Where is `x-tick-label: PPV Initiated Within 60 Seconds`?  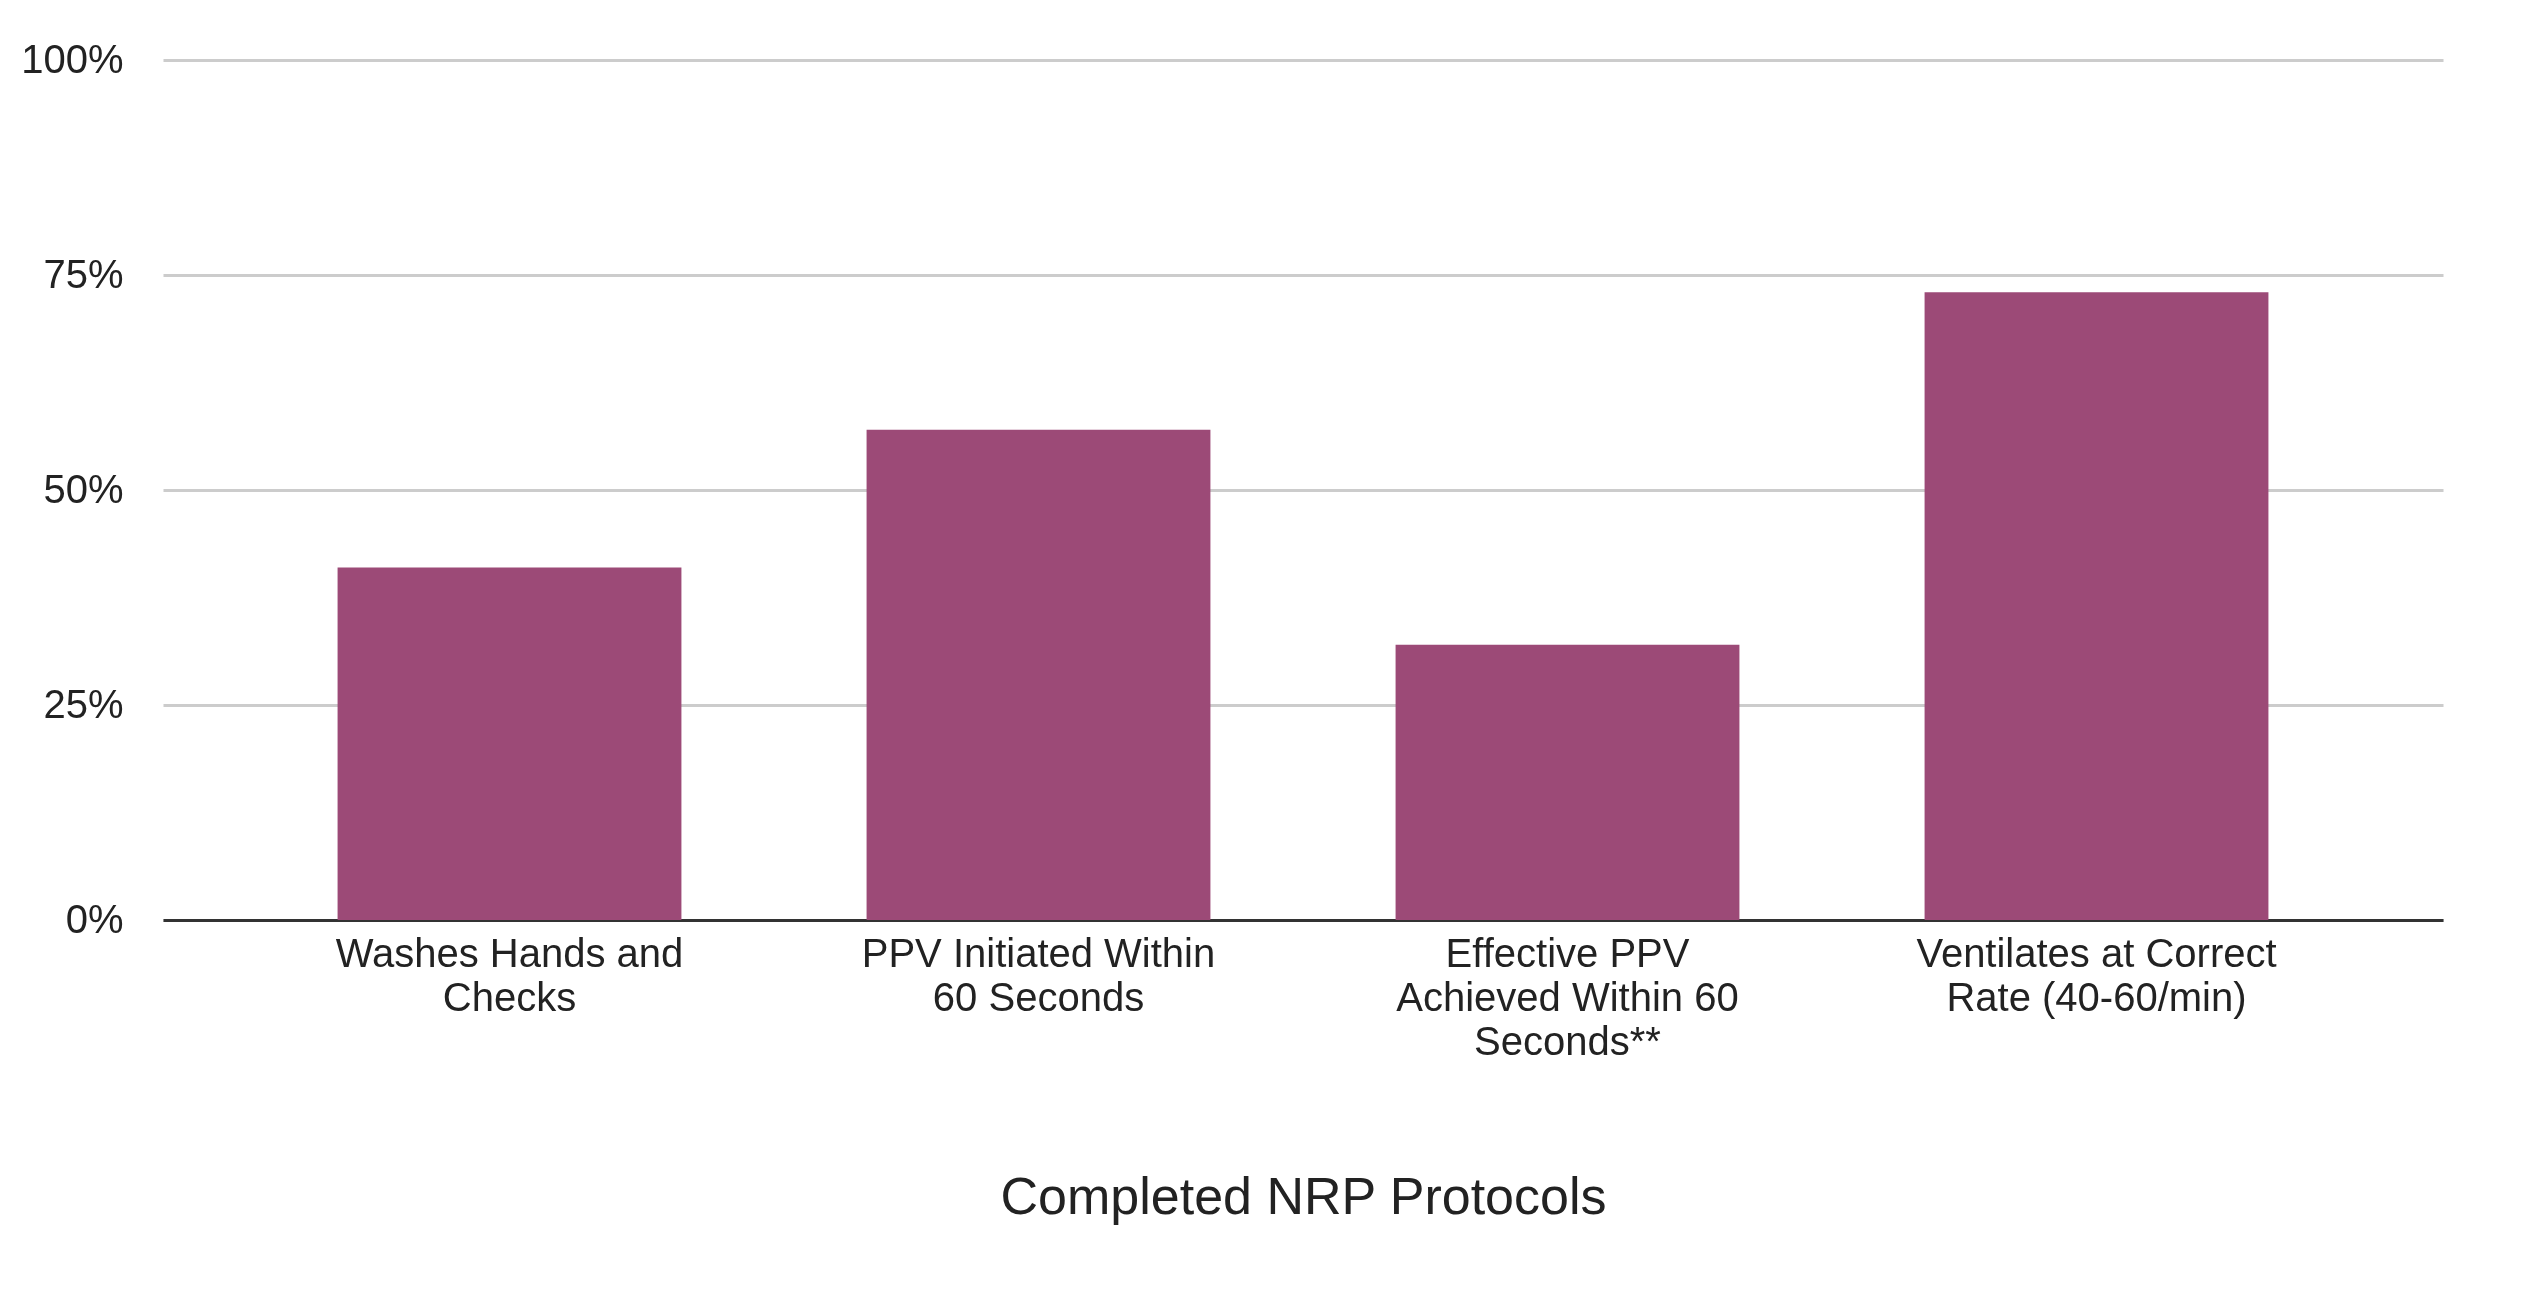
x-tick-label: PPV Initiated Within 60 Seconds is located at coordinates (1038, 974).